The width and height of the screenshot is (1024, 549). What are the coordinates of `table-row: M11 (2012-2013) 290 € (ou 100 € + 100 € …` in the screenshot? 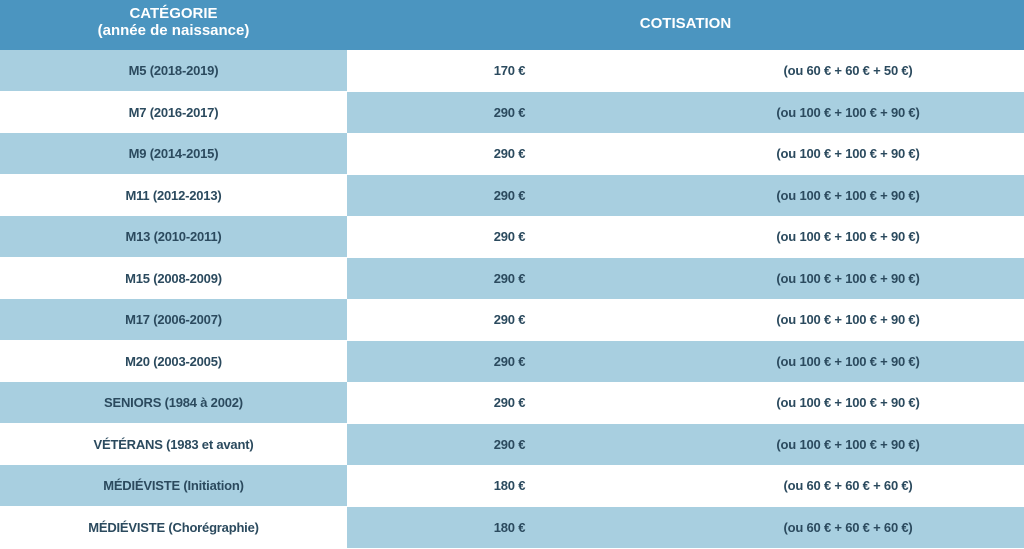 It's located at (512, 195).